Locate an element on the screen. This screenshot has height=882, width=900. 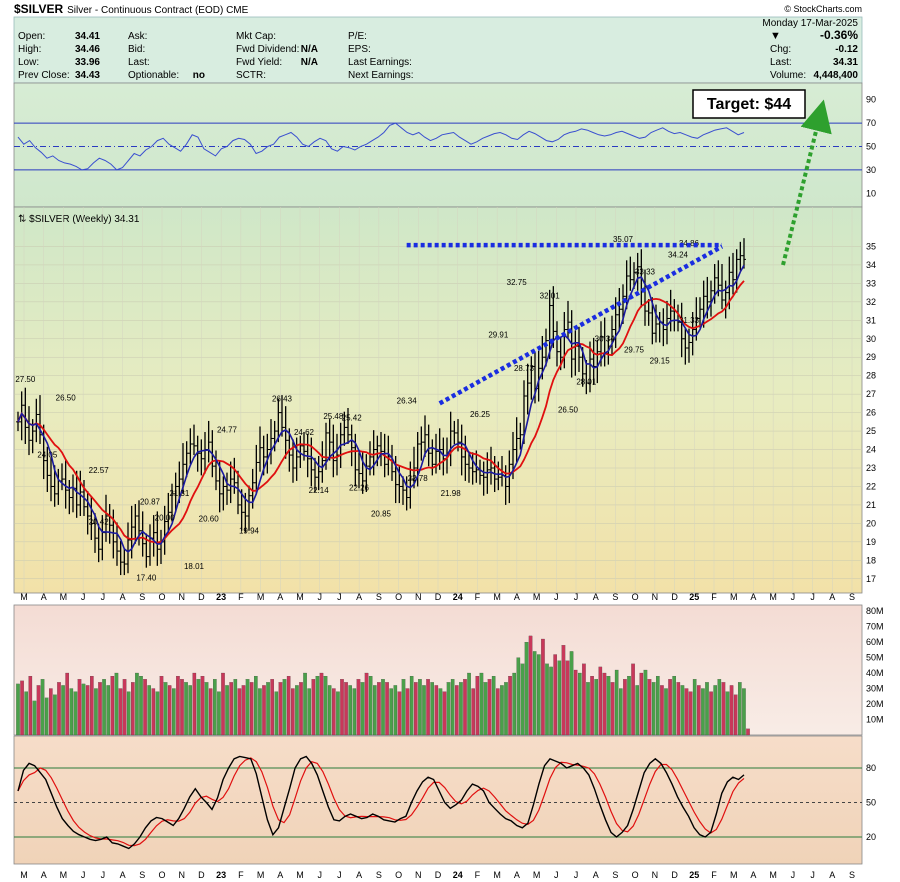
change-percent: -0.36% is located at coordinates (839, 35).